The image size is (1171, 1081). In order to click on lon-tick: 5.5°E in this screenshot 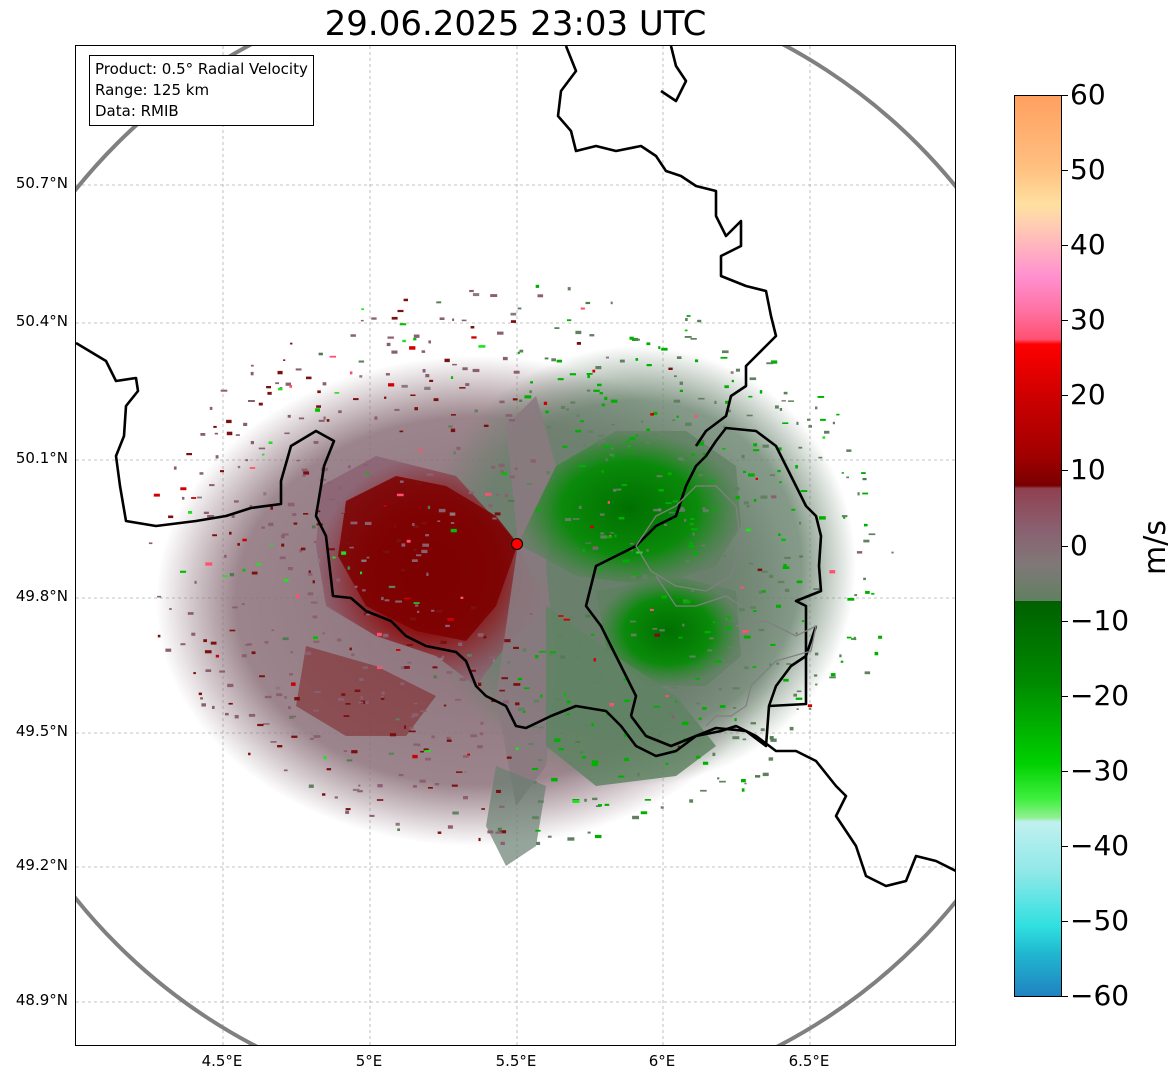, I will do `click(516, 1061)`.